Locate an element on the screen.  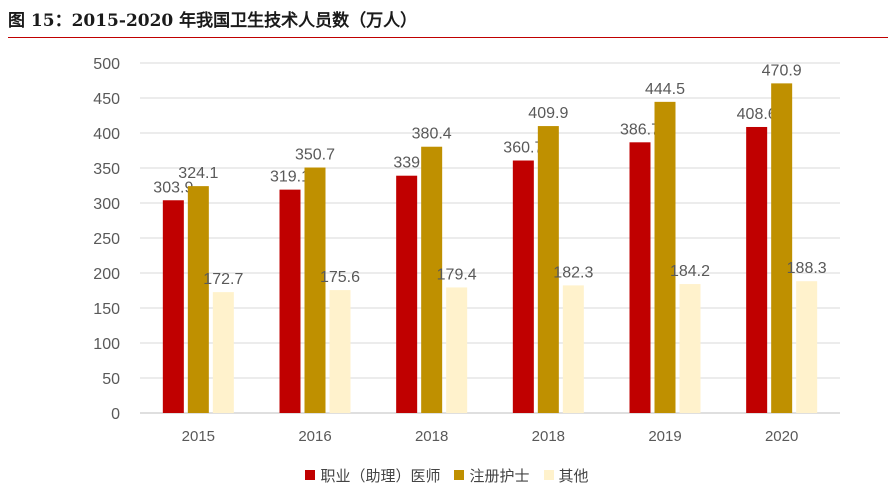
data-label-physicians: 339 is located at coordinates (406, 163).